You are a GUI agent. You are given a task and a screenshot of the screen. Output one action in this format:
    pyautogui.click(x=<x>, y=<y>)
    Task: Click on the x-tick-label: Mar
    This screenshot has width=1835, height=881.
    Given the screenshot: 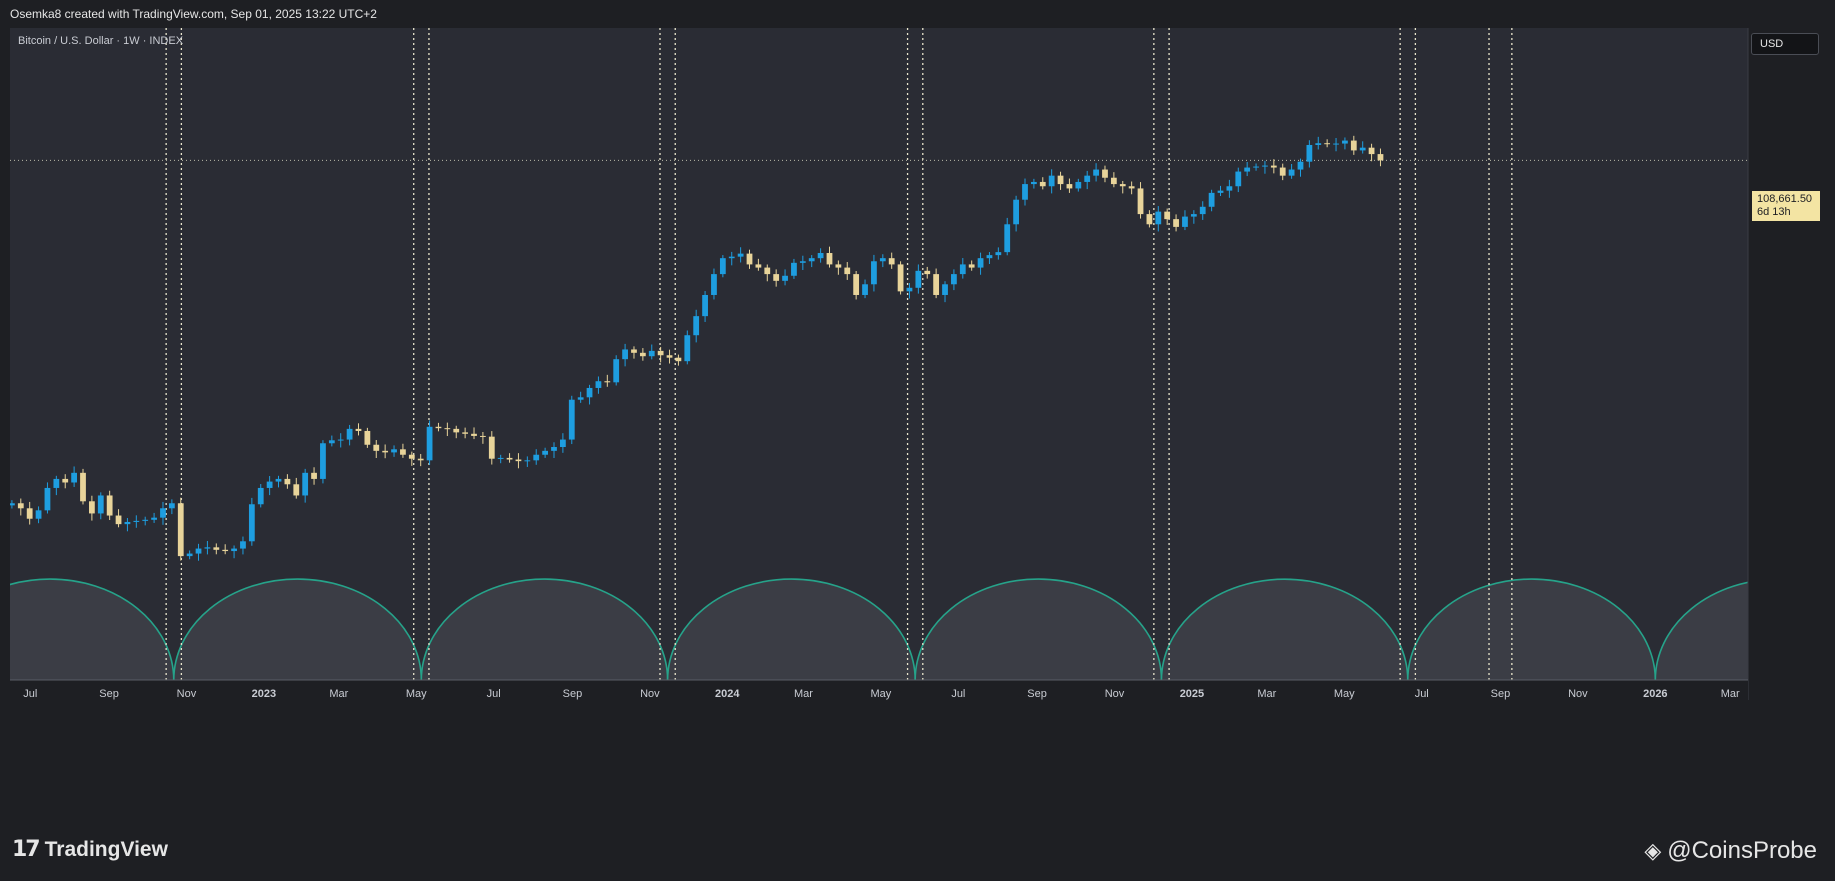 What is the action you would take?
    pyautogui.click(x=1266, y=694)
    